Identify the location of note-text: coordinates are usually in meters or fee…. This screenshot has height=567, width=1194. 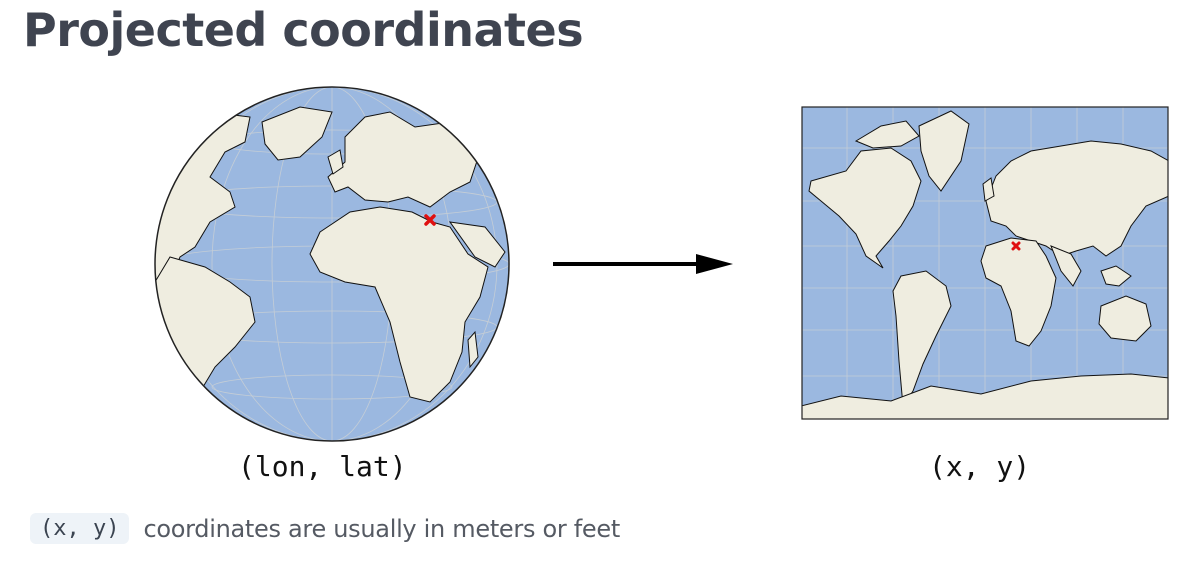
(381, 528).